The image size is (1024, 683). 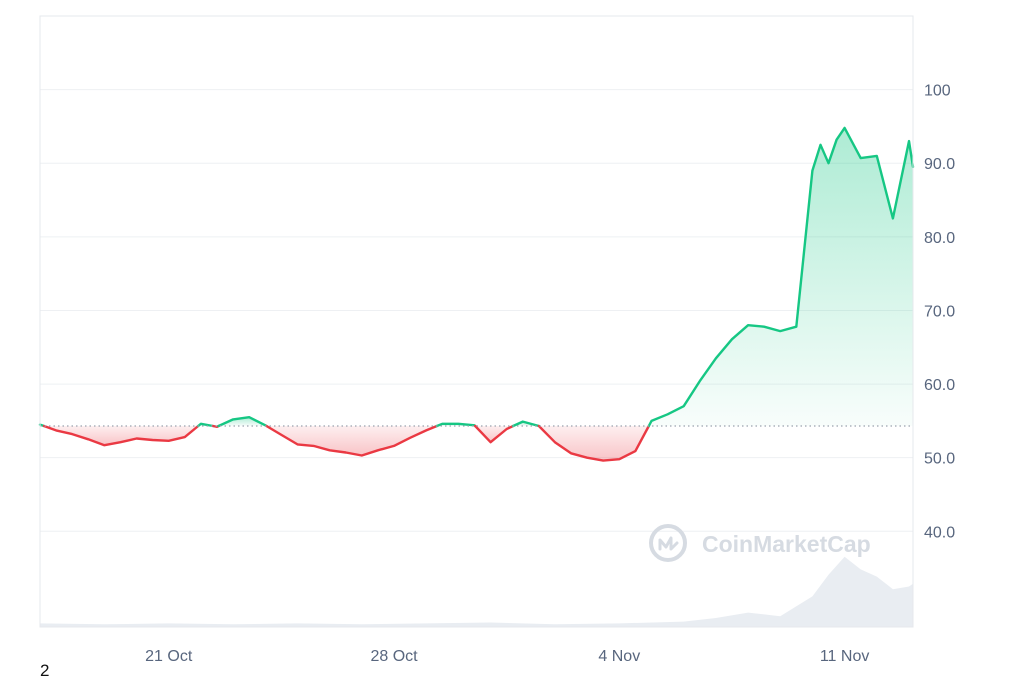 What do you see at coordinates (939, 385) in the screenshot?
I see `y-tick-label: 60.0` at bounding box center [939, 385].